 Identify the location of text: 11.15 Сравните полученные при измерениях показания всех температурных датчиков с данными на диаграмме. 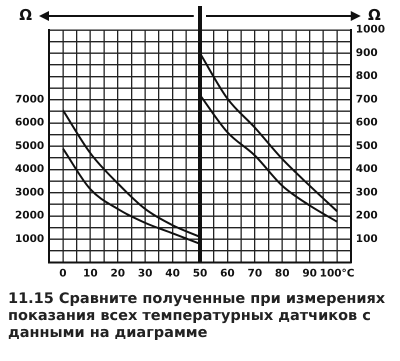
(196, 316).